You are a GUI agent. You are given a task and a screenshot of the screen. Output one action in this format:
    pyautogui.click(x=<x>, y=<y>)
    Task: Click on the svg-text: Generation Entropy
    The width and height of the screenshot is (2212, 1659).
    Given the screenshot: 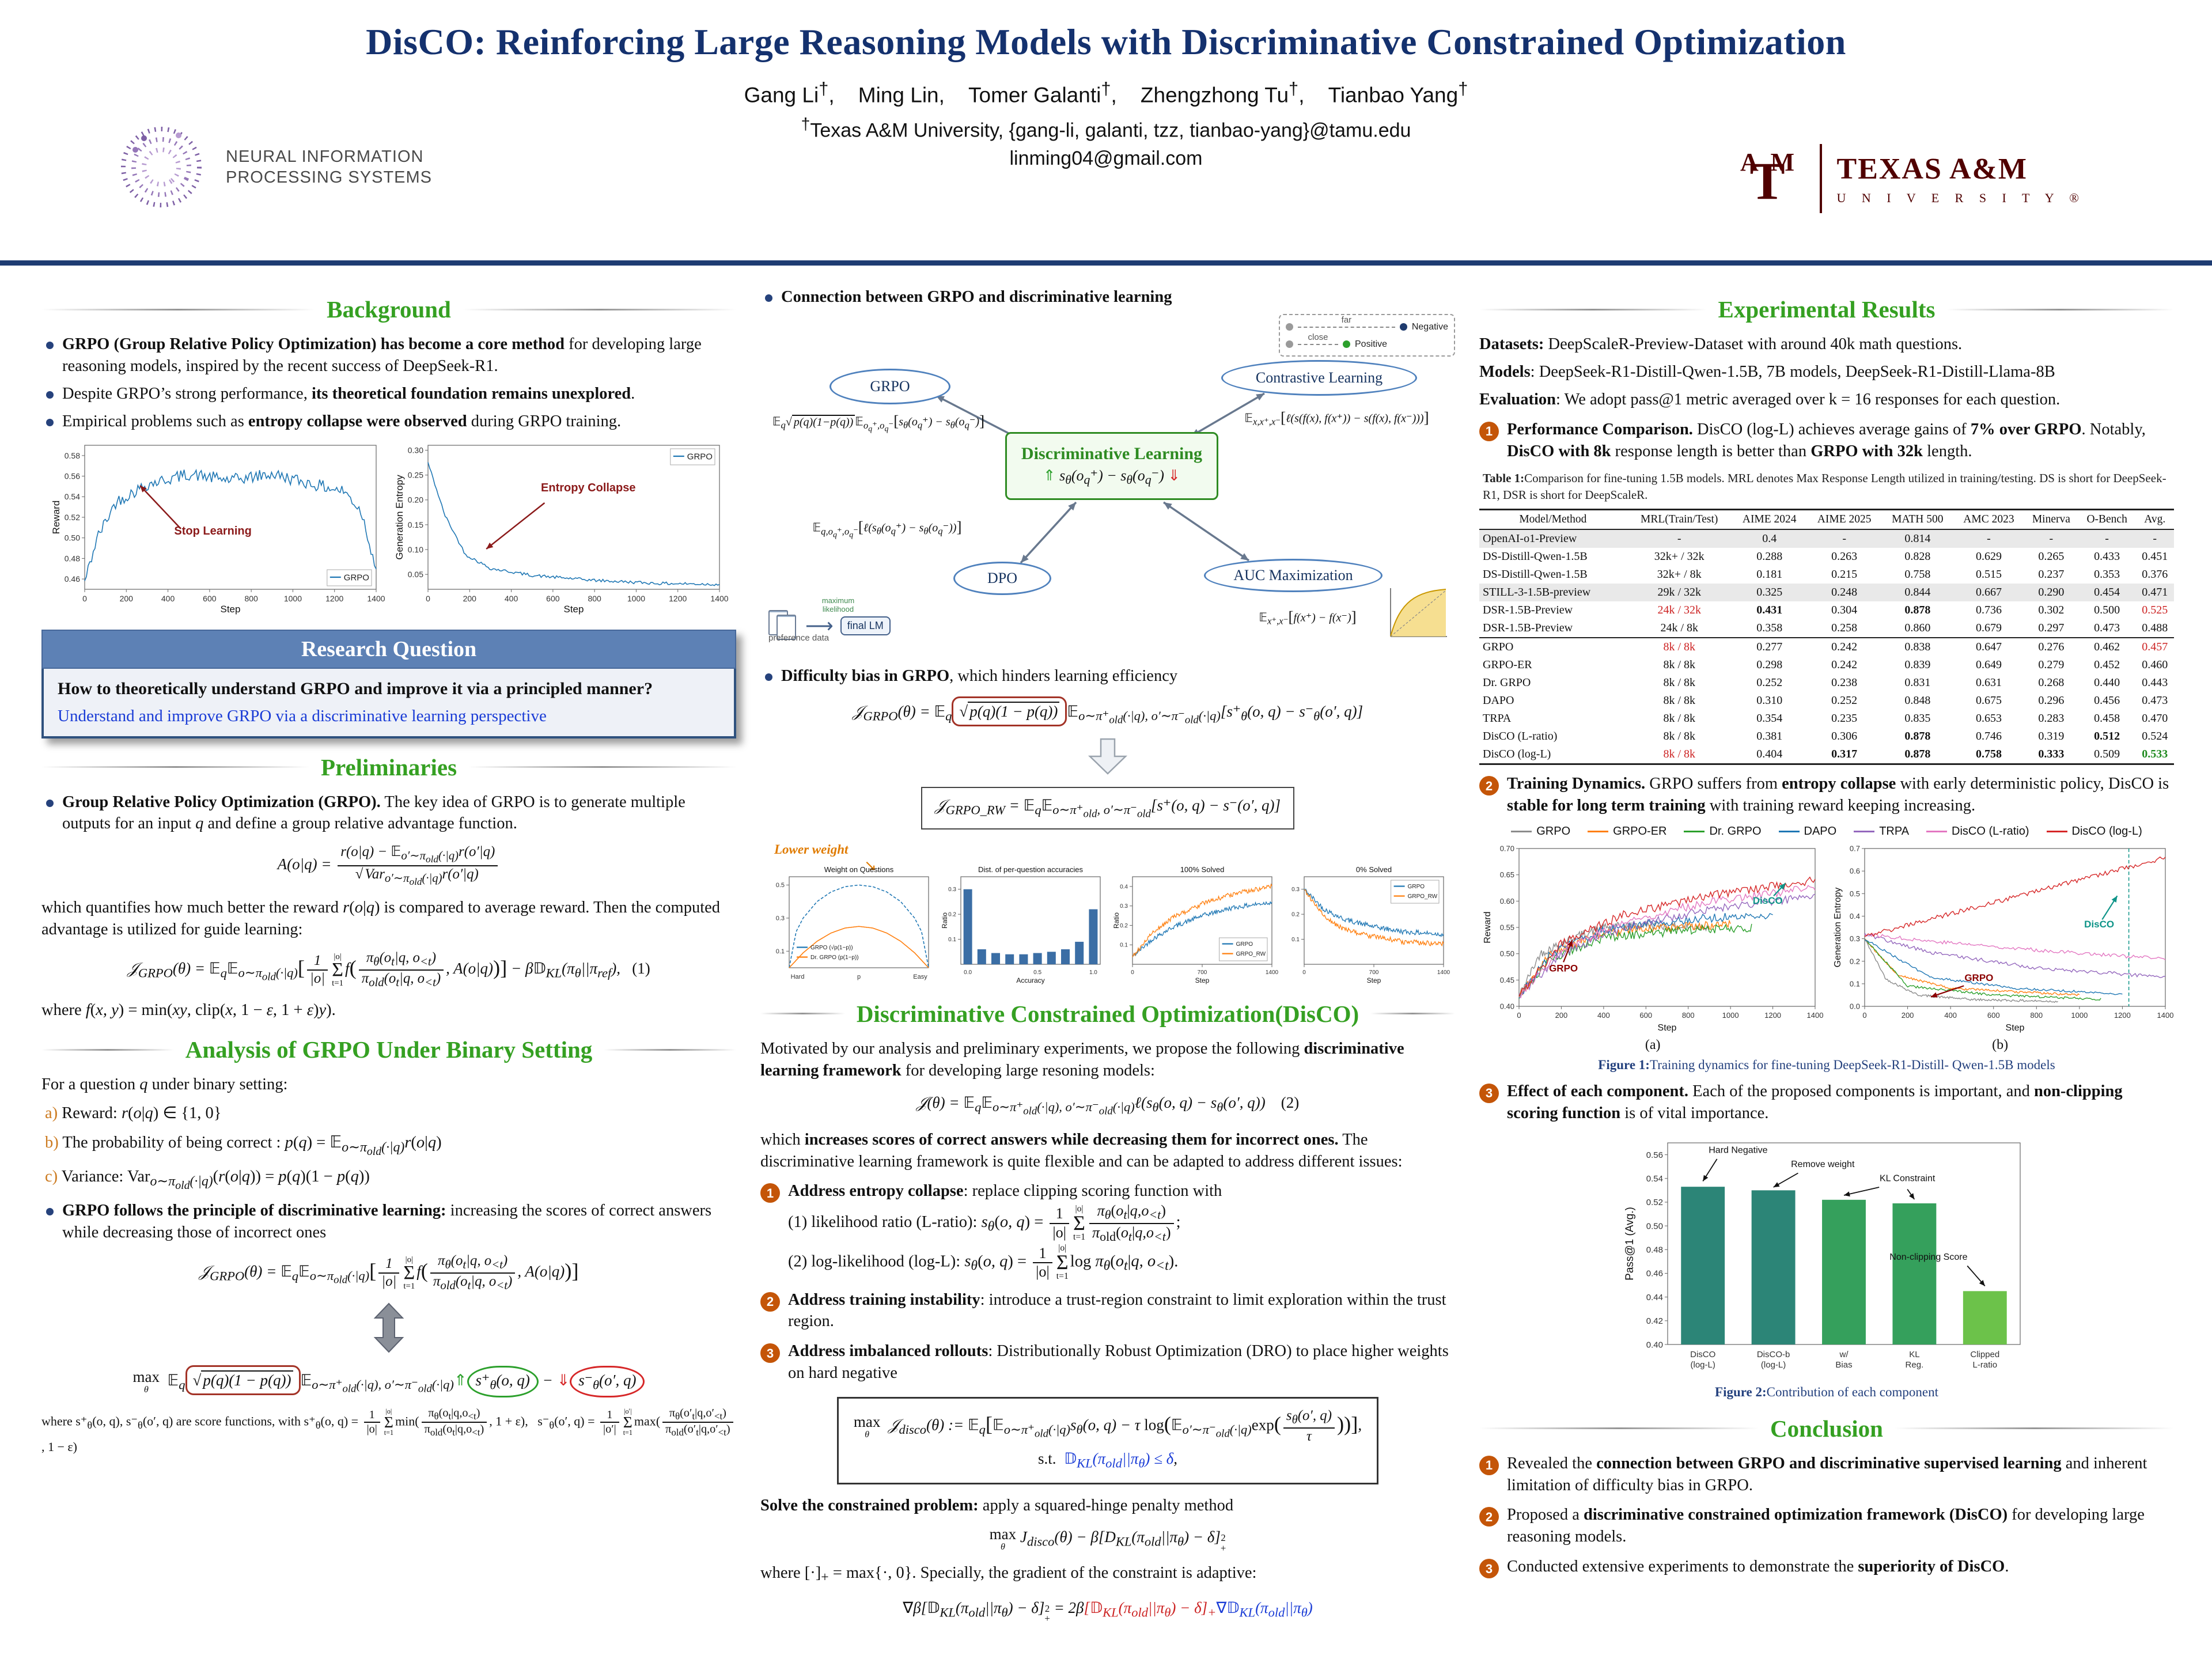 What is the action you would take?
    pyautogui.click(x=399, y=516)
    